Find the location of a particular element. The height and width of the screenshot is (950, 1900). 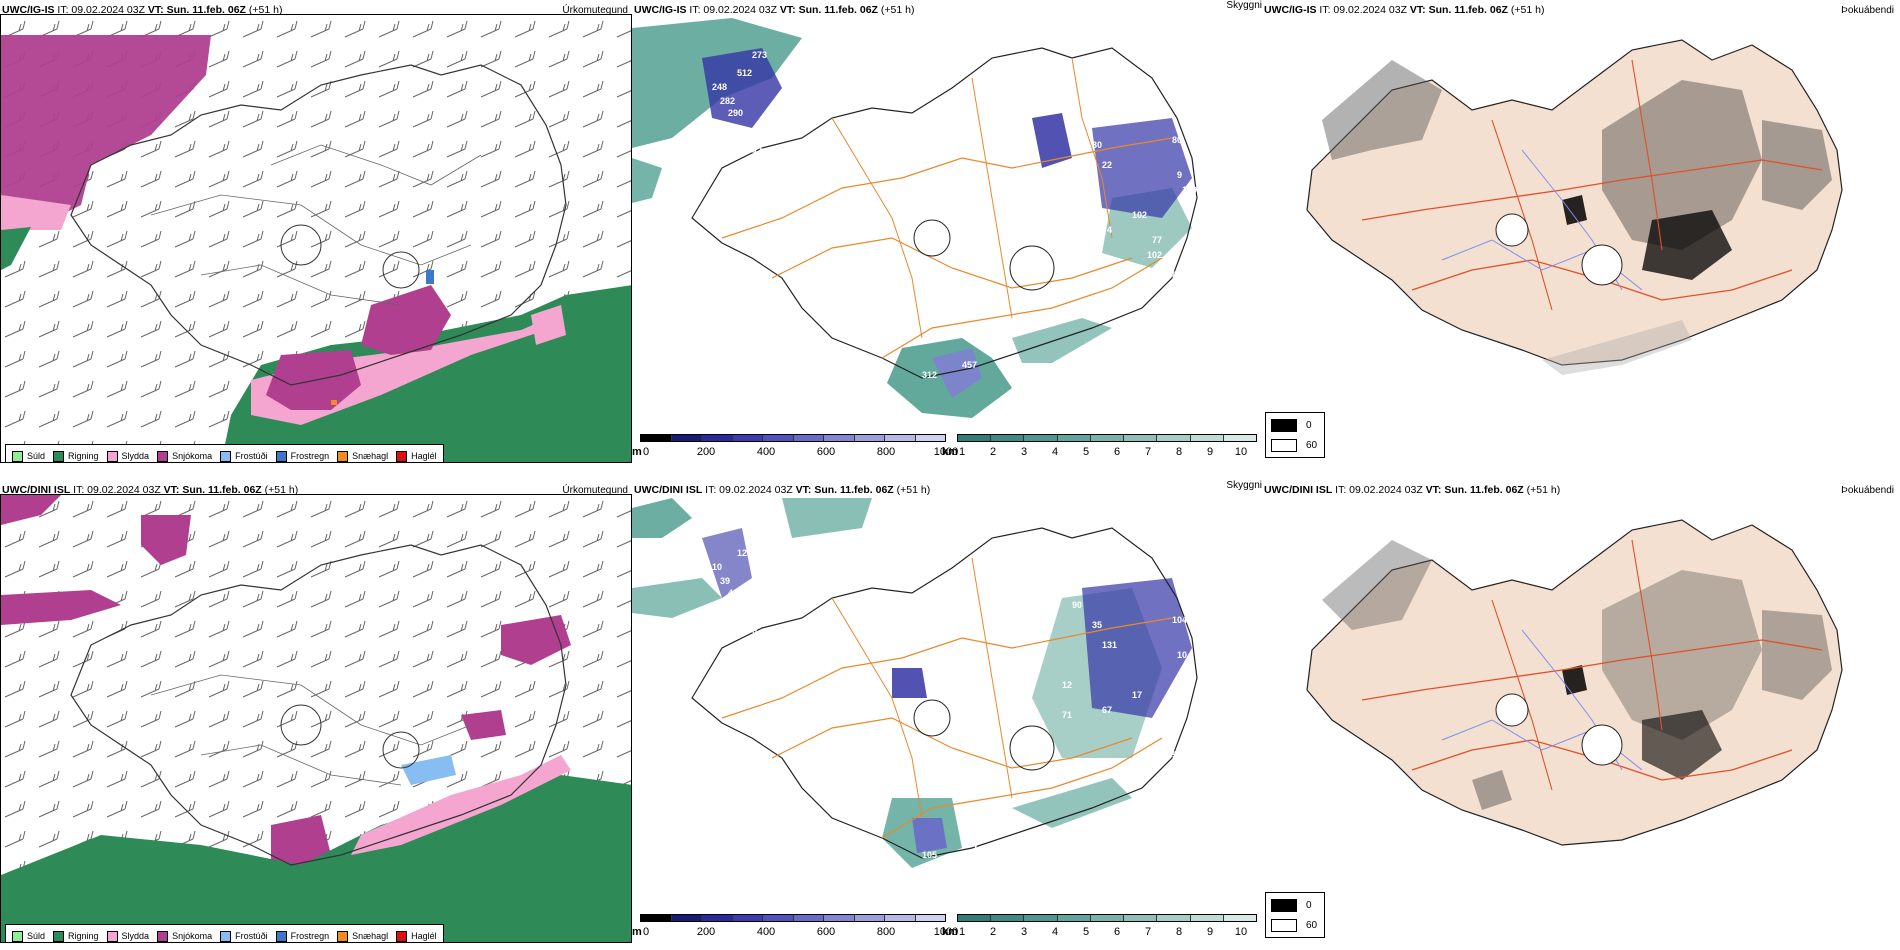

visibility-value-label: 80 is located at coordinates (1177, 140).